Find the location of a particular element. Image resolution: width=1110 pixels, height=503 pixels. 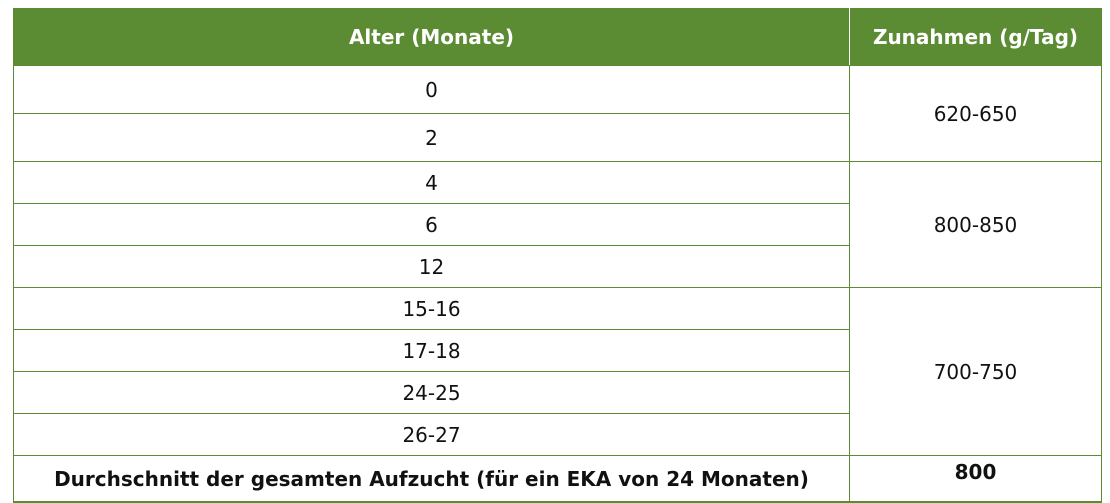

gain-cell: 620-650 is located at coordinates (975, 113).